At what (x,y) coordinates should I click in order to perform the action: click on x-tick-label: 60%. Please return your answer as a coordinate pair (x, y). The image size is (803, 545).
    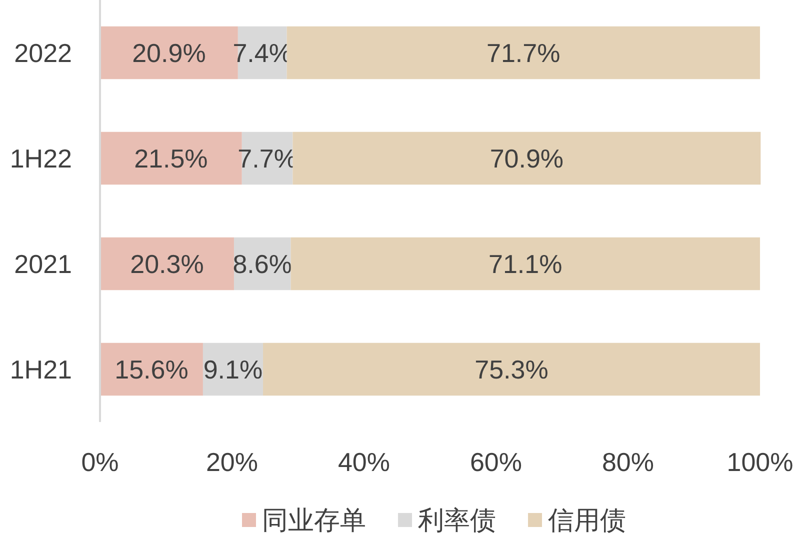
    Looking at the image, I should click on (496, 462).